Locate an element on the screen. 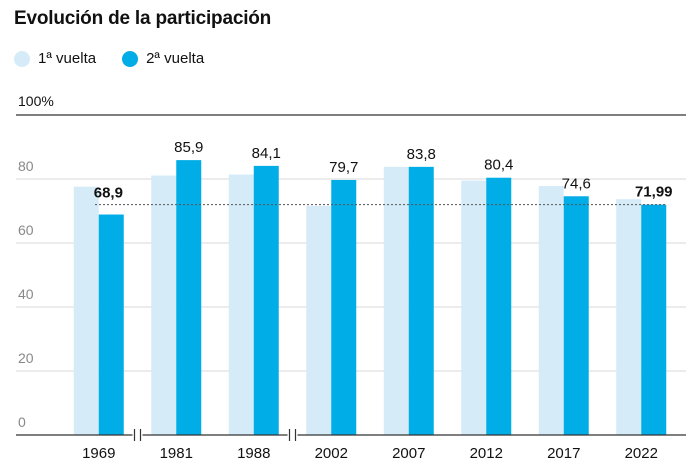 The image size is (692, 472). x-tick-label: 2017 is located at coordinates (563, 453).